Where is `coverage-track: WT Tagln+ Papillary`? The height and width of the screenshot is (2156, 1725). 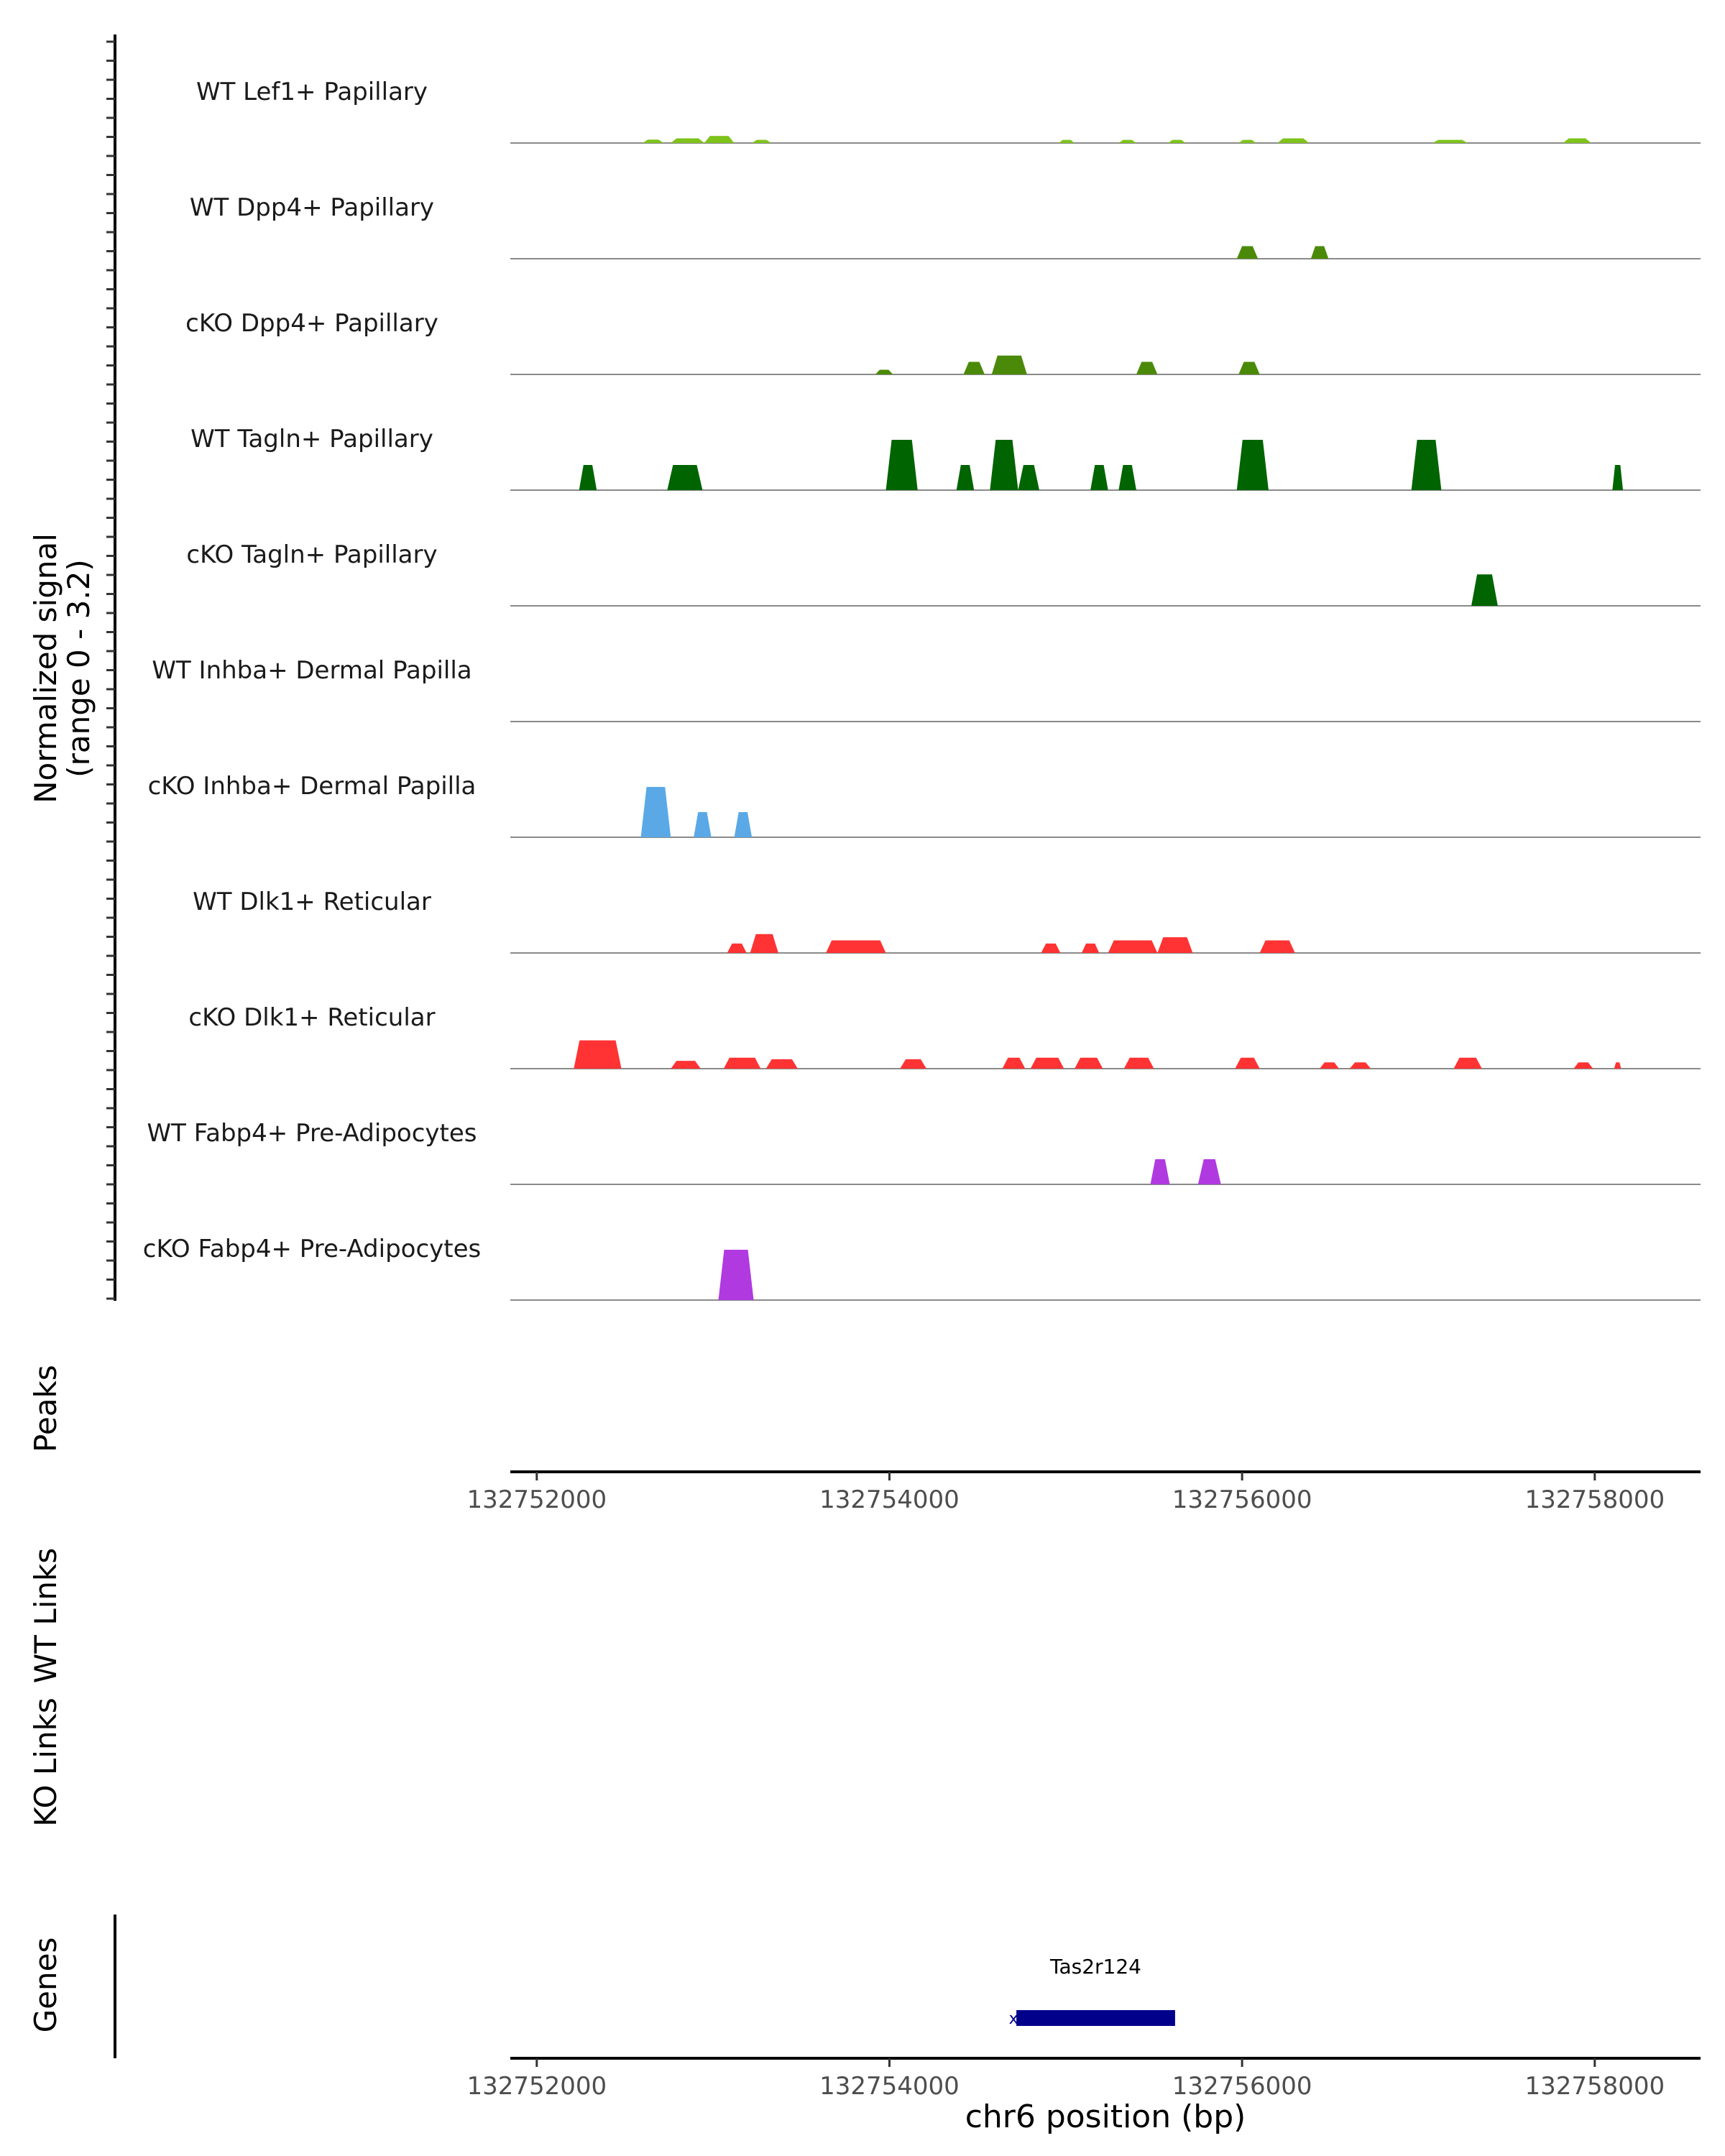
coverage-track: WT Tagln+ Papillary is located at coordinates (945, 458).